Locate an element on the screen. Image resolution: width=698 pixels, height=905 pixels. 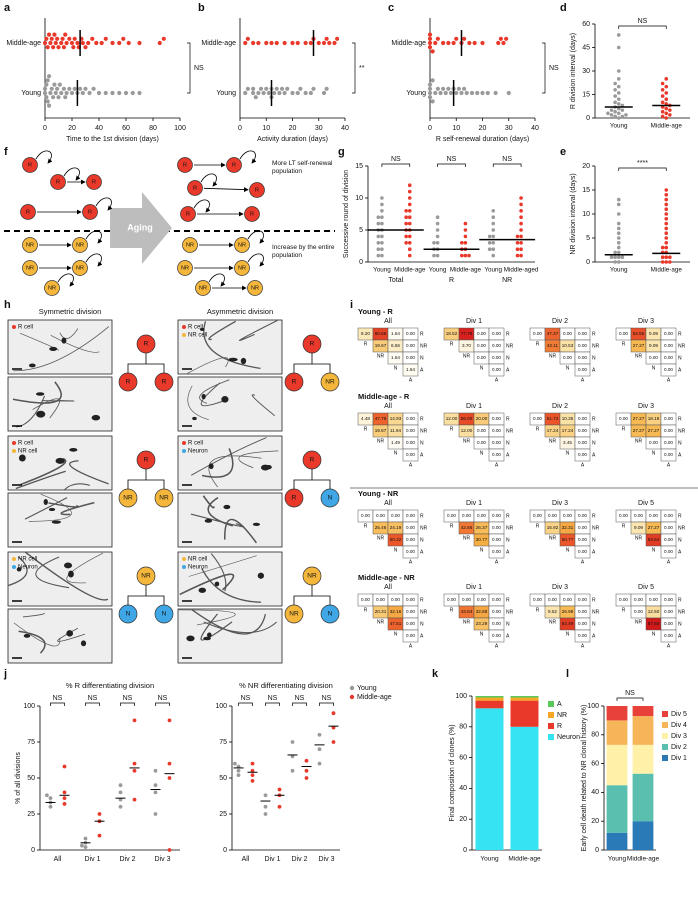
category-label: Div 1 is located at coordinates (273, 859).